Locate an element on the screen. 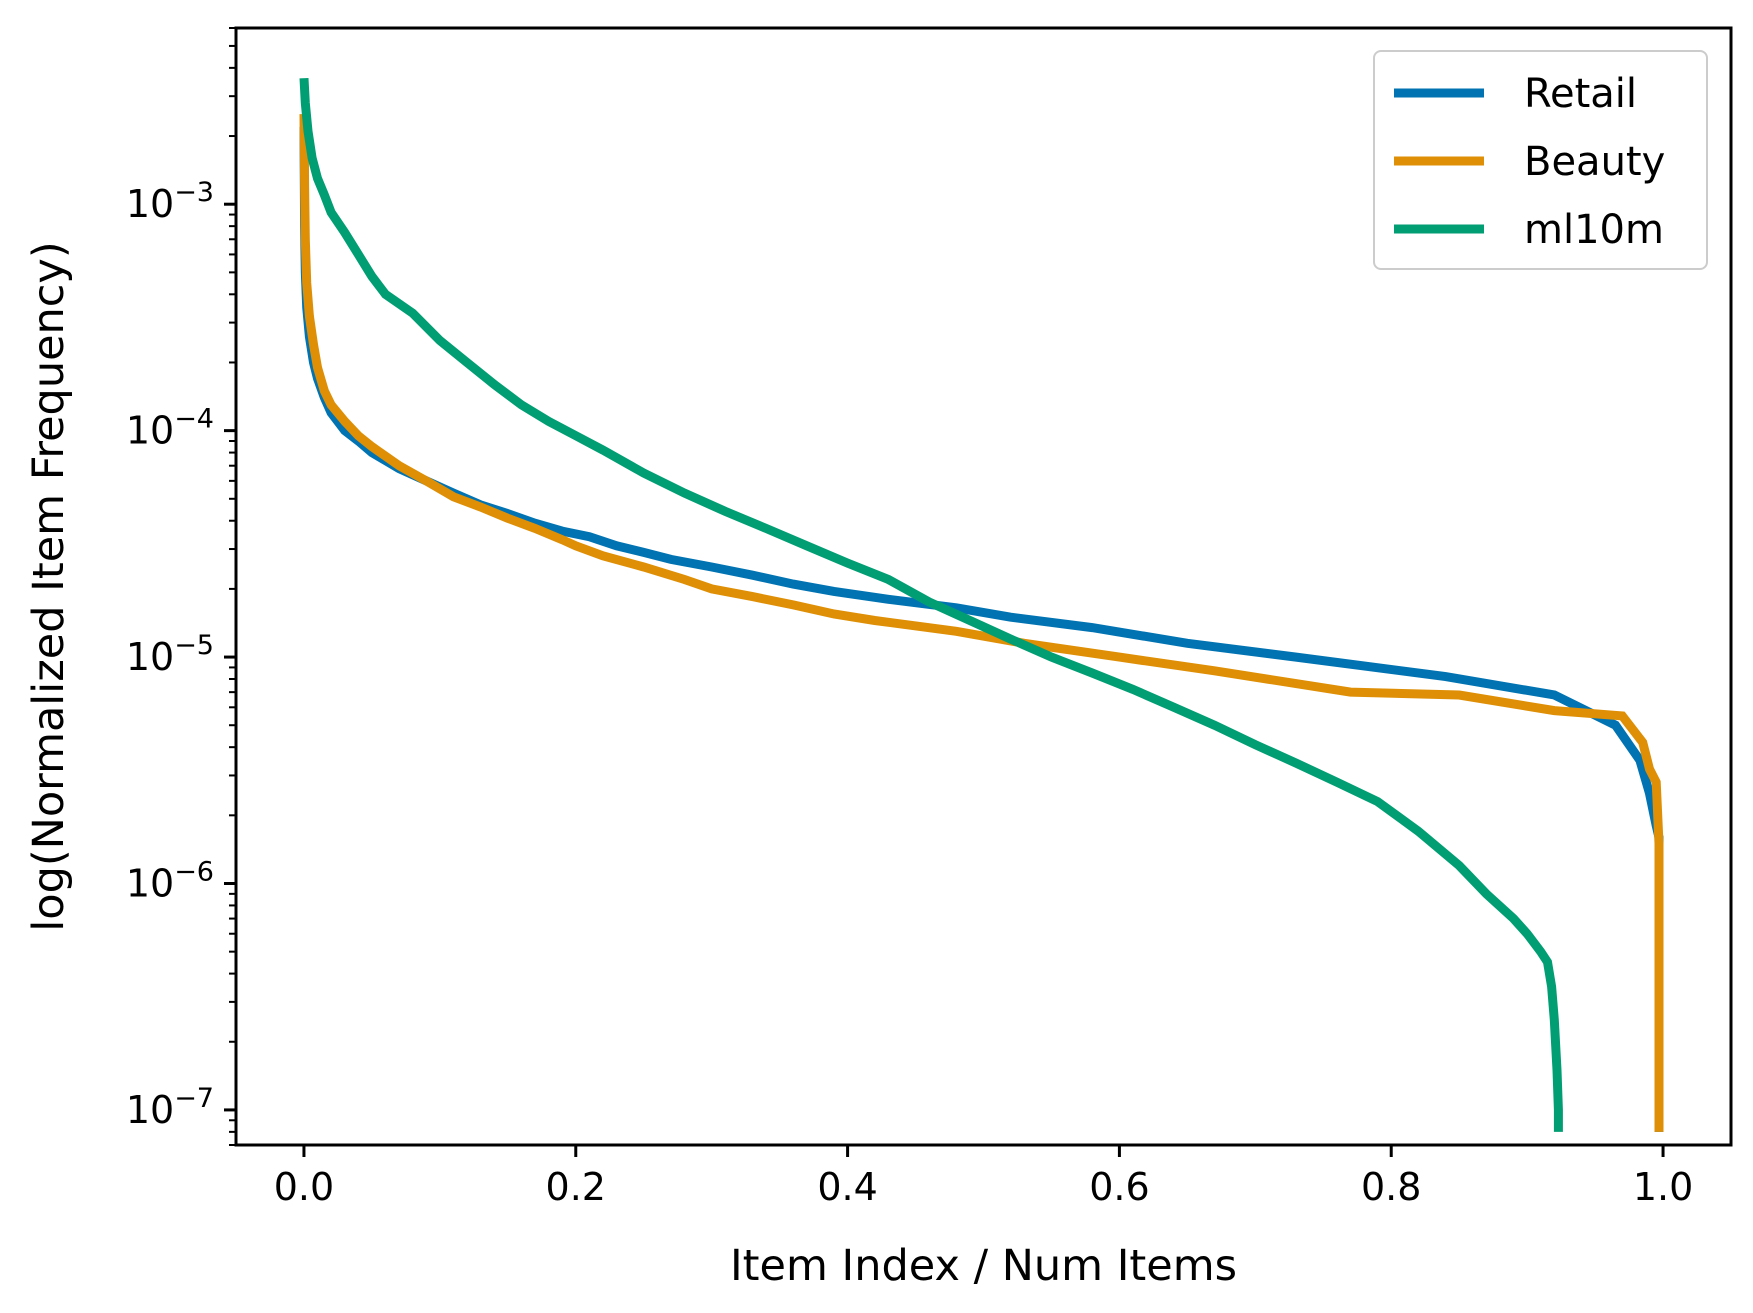 The height and width of the screenshot is (1313, 1753). legend-label-retail: Retail is located at coordinates (1580, 94).